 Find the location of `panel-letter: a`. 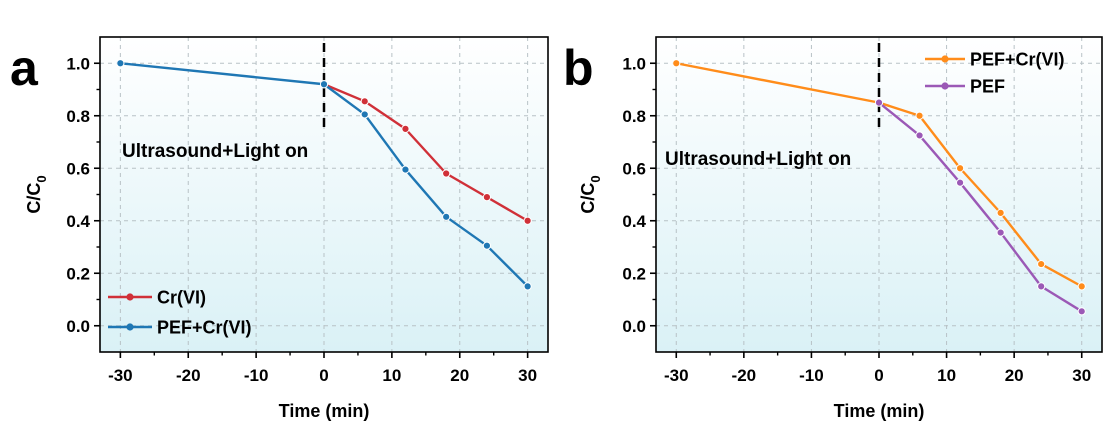

panel-letter: a is located at coordinates (24, 68).